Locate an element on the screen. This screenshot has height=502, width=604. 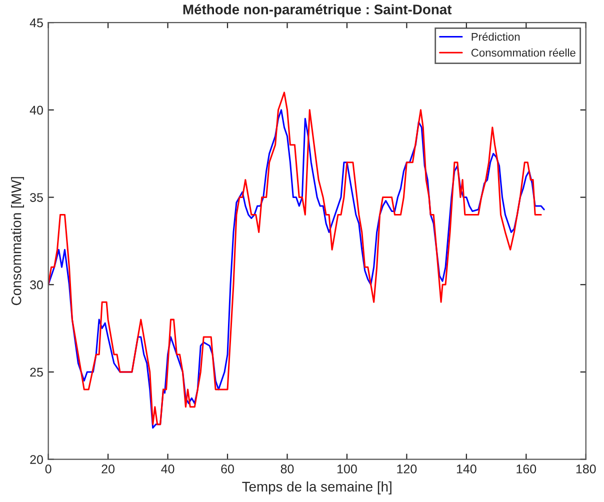
x-tick-label: 20 is located at coordinates (108, 469).